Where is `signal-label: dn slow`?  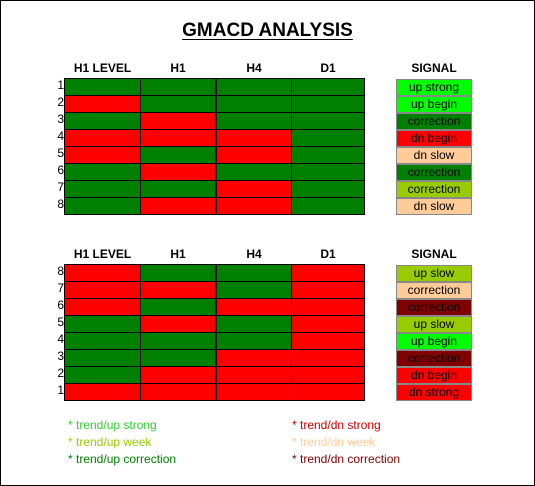 signal-label: dn slow is located at coordinates (434, 155).